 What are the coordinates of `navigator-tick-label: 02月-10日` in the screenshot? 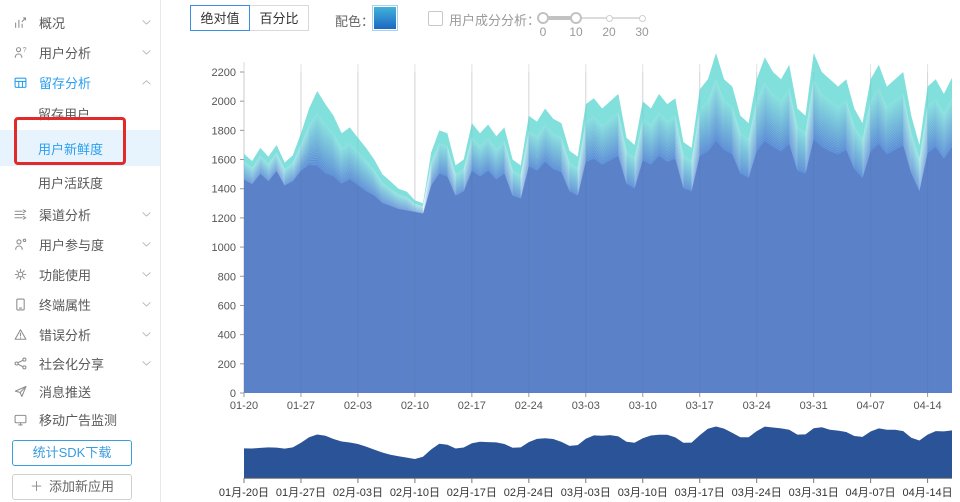 It's located at (415, 493).